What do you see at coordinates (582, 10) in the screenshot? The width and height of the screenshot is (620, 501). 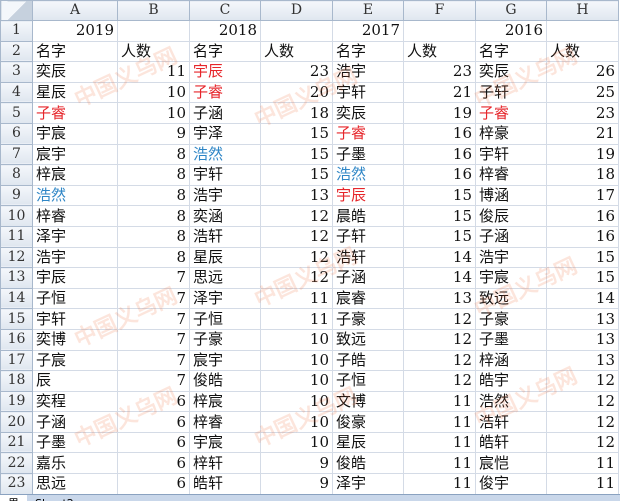 I see `column-header-H: H` at bounding box center [582, 10].